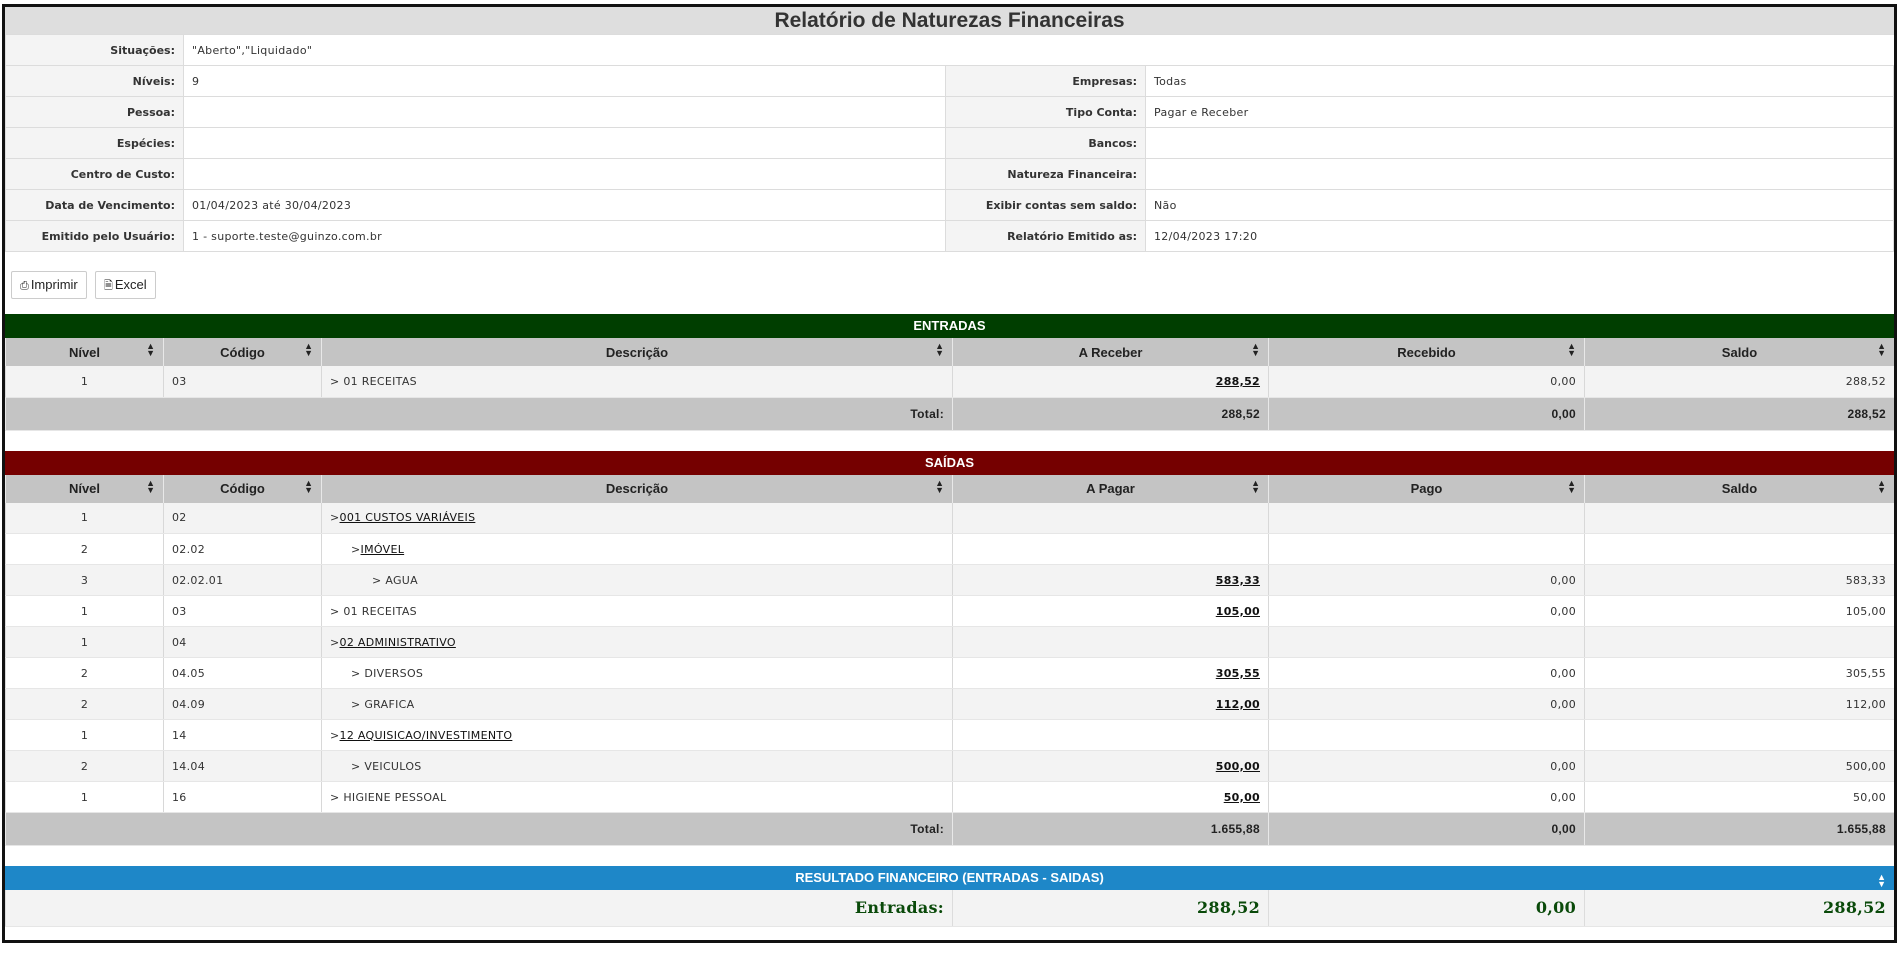 The image size is (1903, 953). I want to click on column-header-label: Código, so click(242, 352).